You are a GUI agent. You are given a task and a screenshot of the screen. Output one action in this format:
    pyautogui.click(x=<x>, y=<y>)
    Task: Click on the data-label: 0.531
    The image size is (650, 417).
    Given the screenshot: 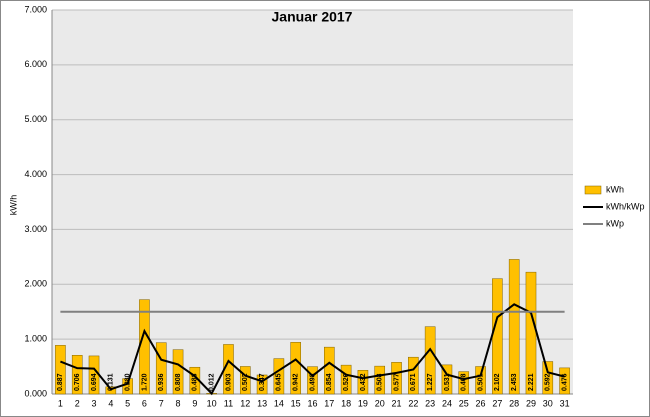 What is the action you would take?
    pyautogui.click(x=447, y=382)
    